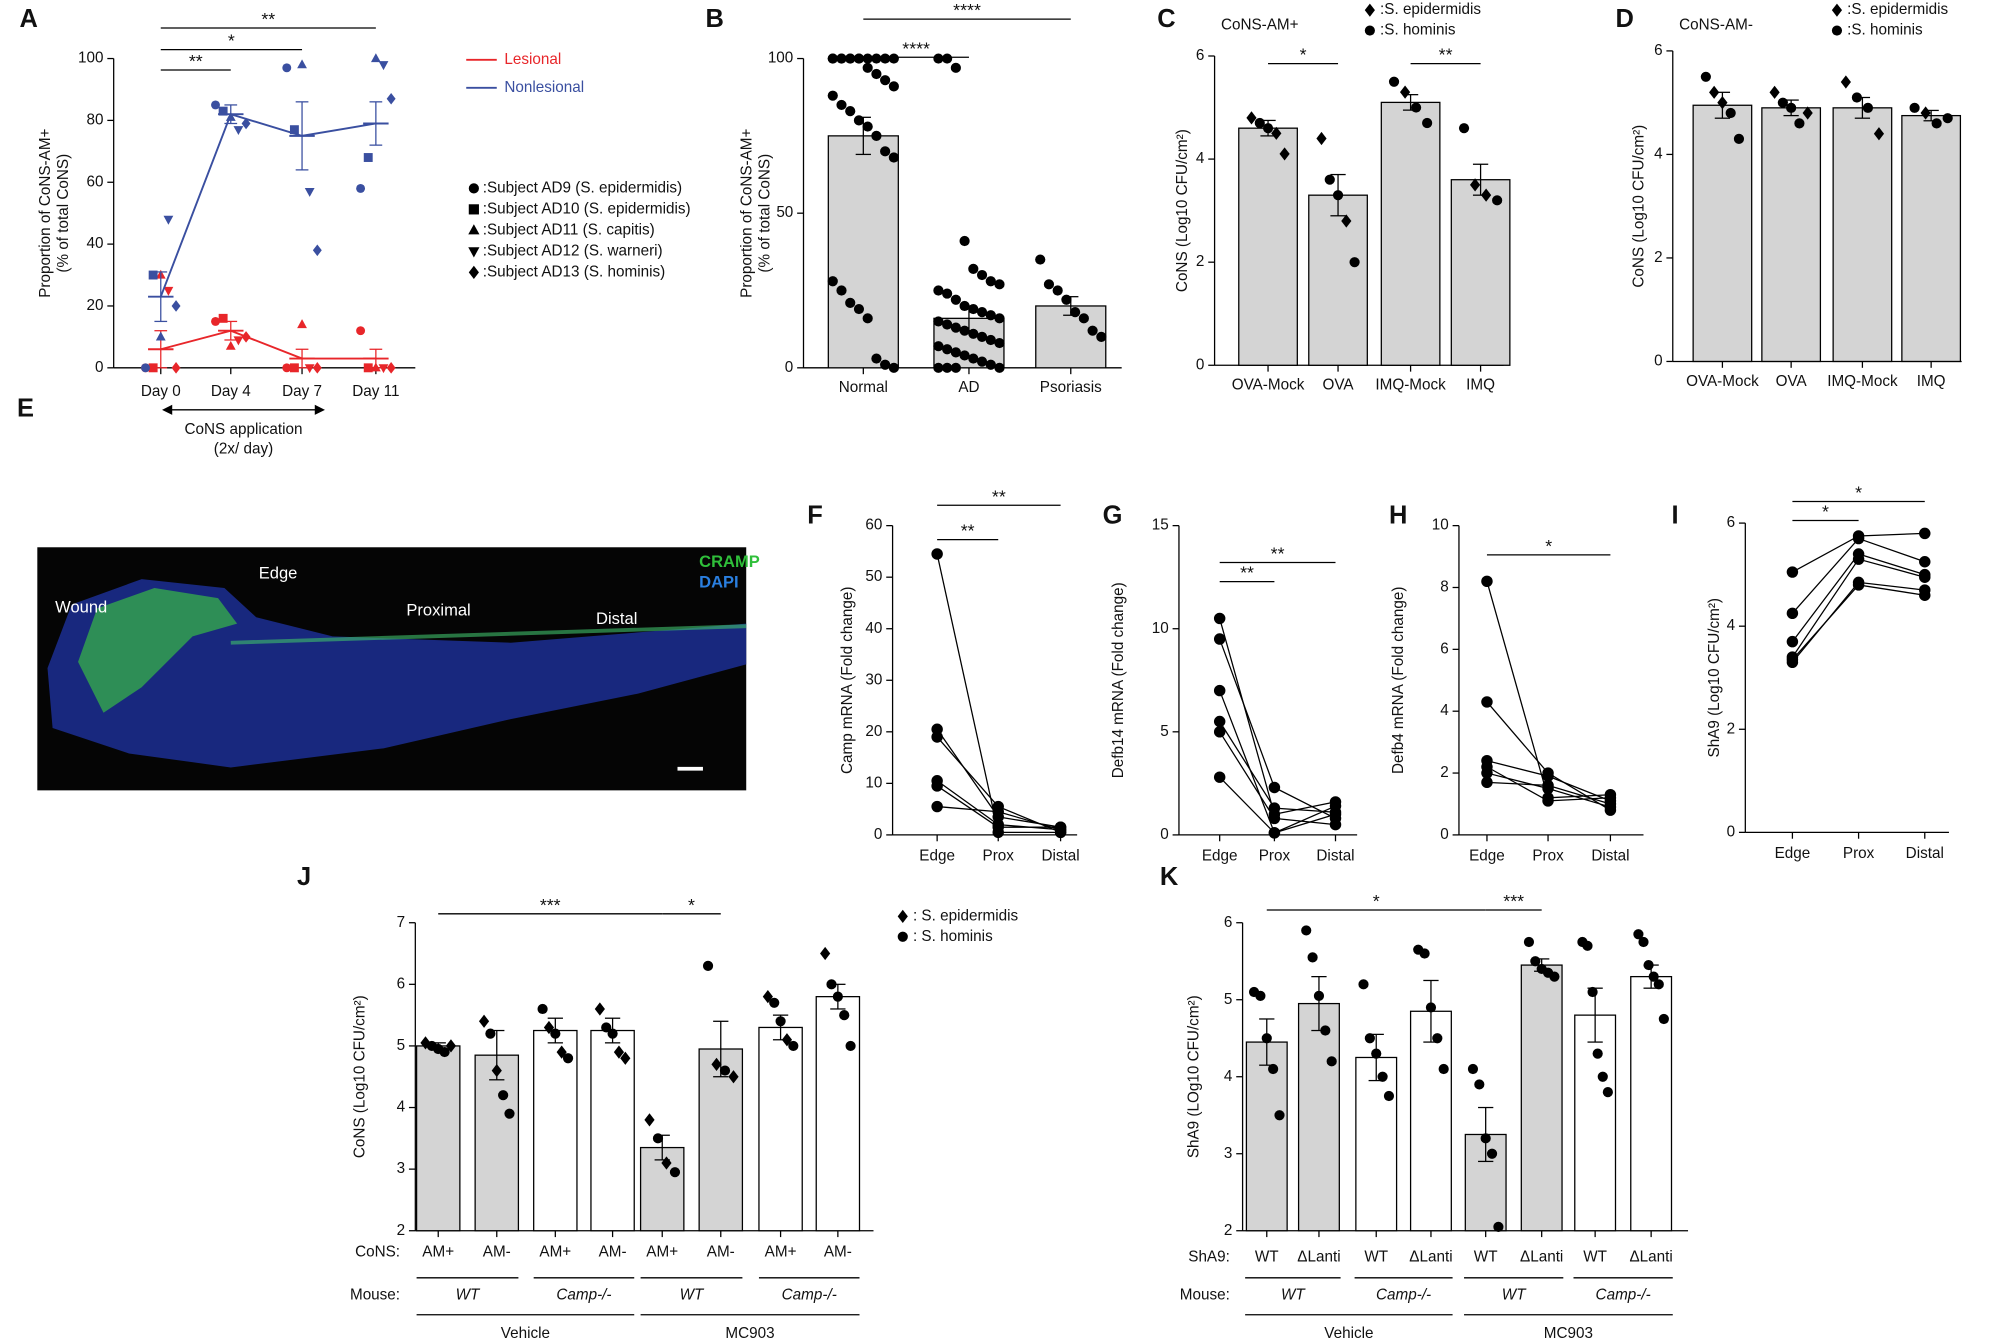 This screenshot has width=1999, height=1344. Describe the element at coordinates (1418, 30) in the screenshot. I see `legend-label: :S. hominis` at that location.